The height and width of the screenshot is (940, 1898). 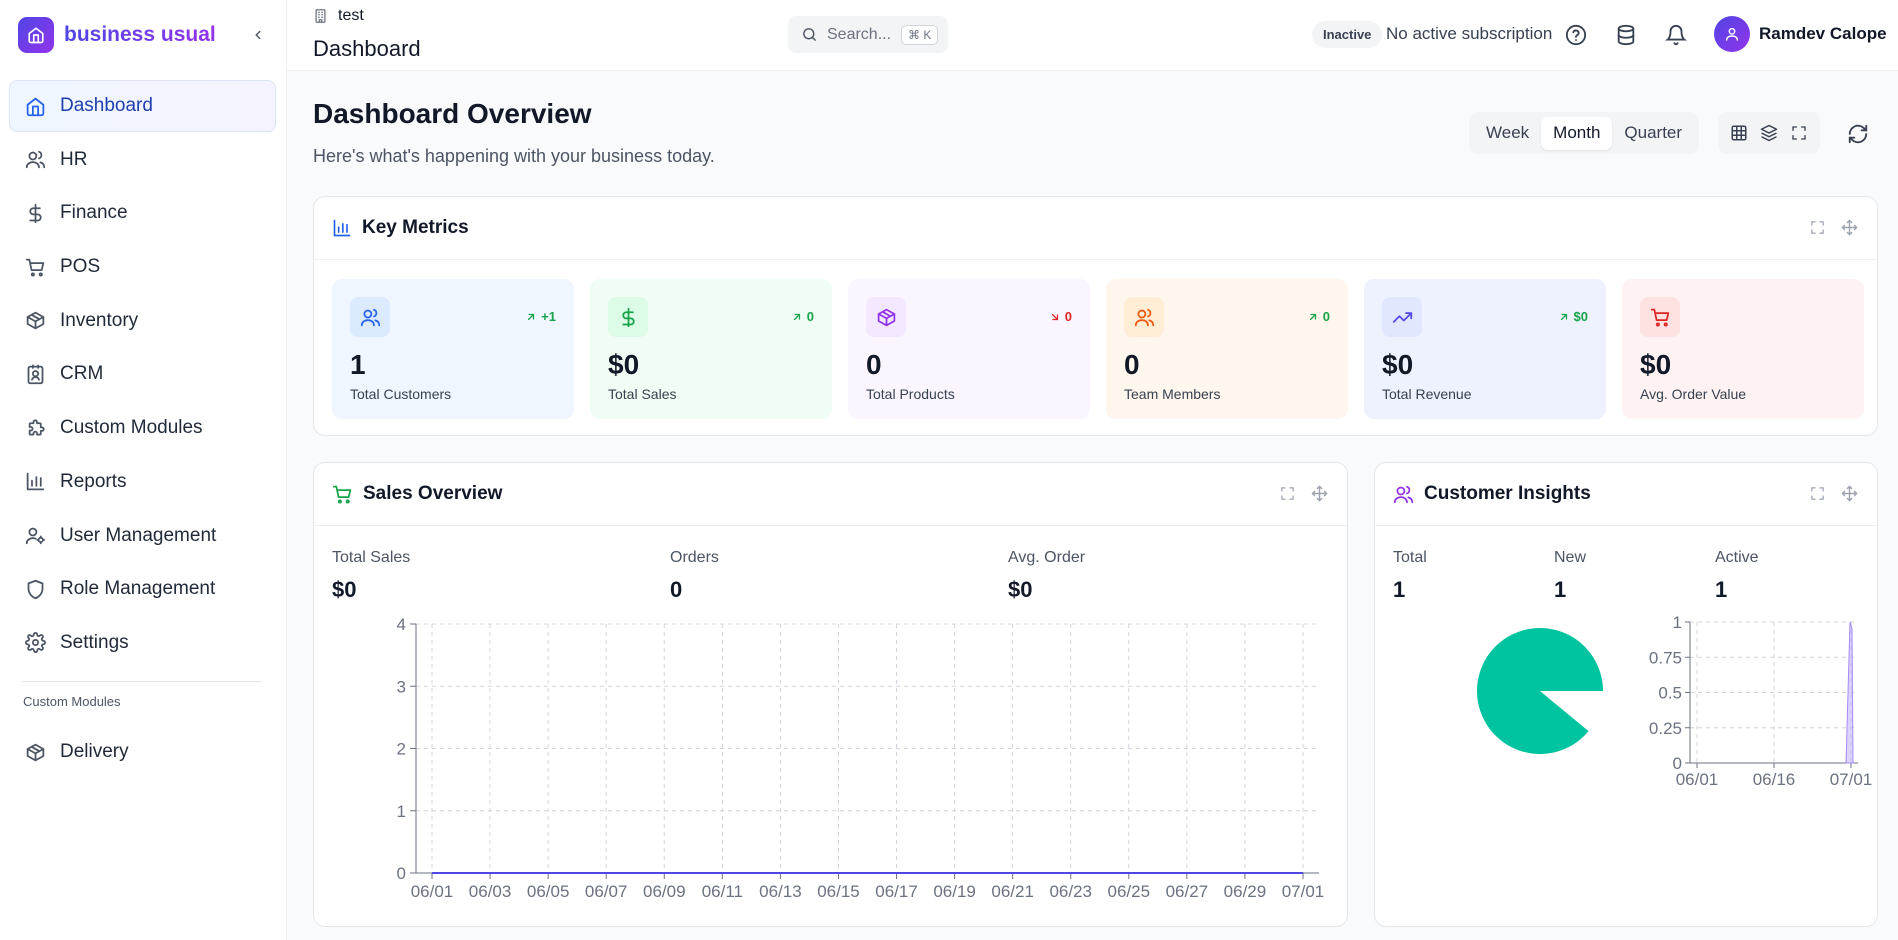 I want to click on help-icon, so click(x=1576, y=35).